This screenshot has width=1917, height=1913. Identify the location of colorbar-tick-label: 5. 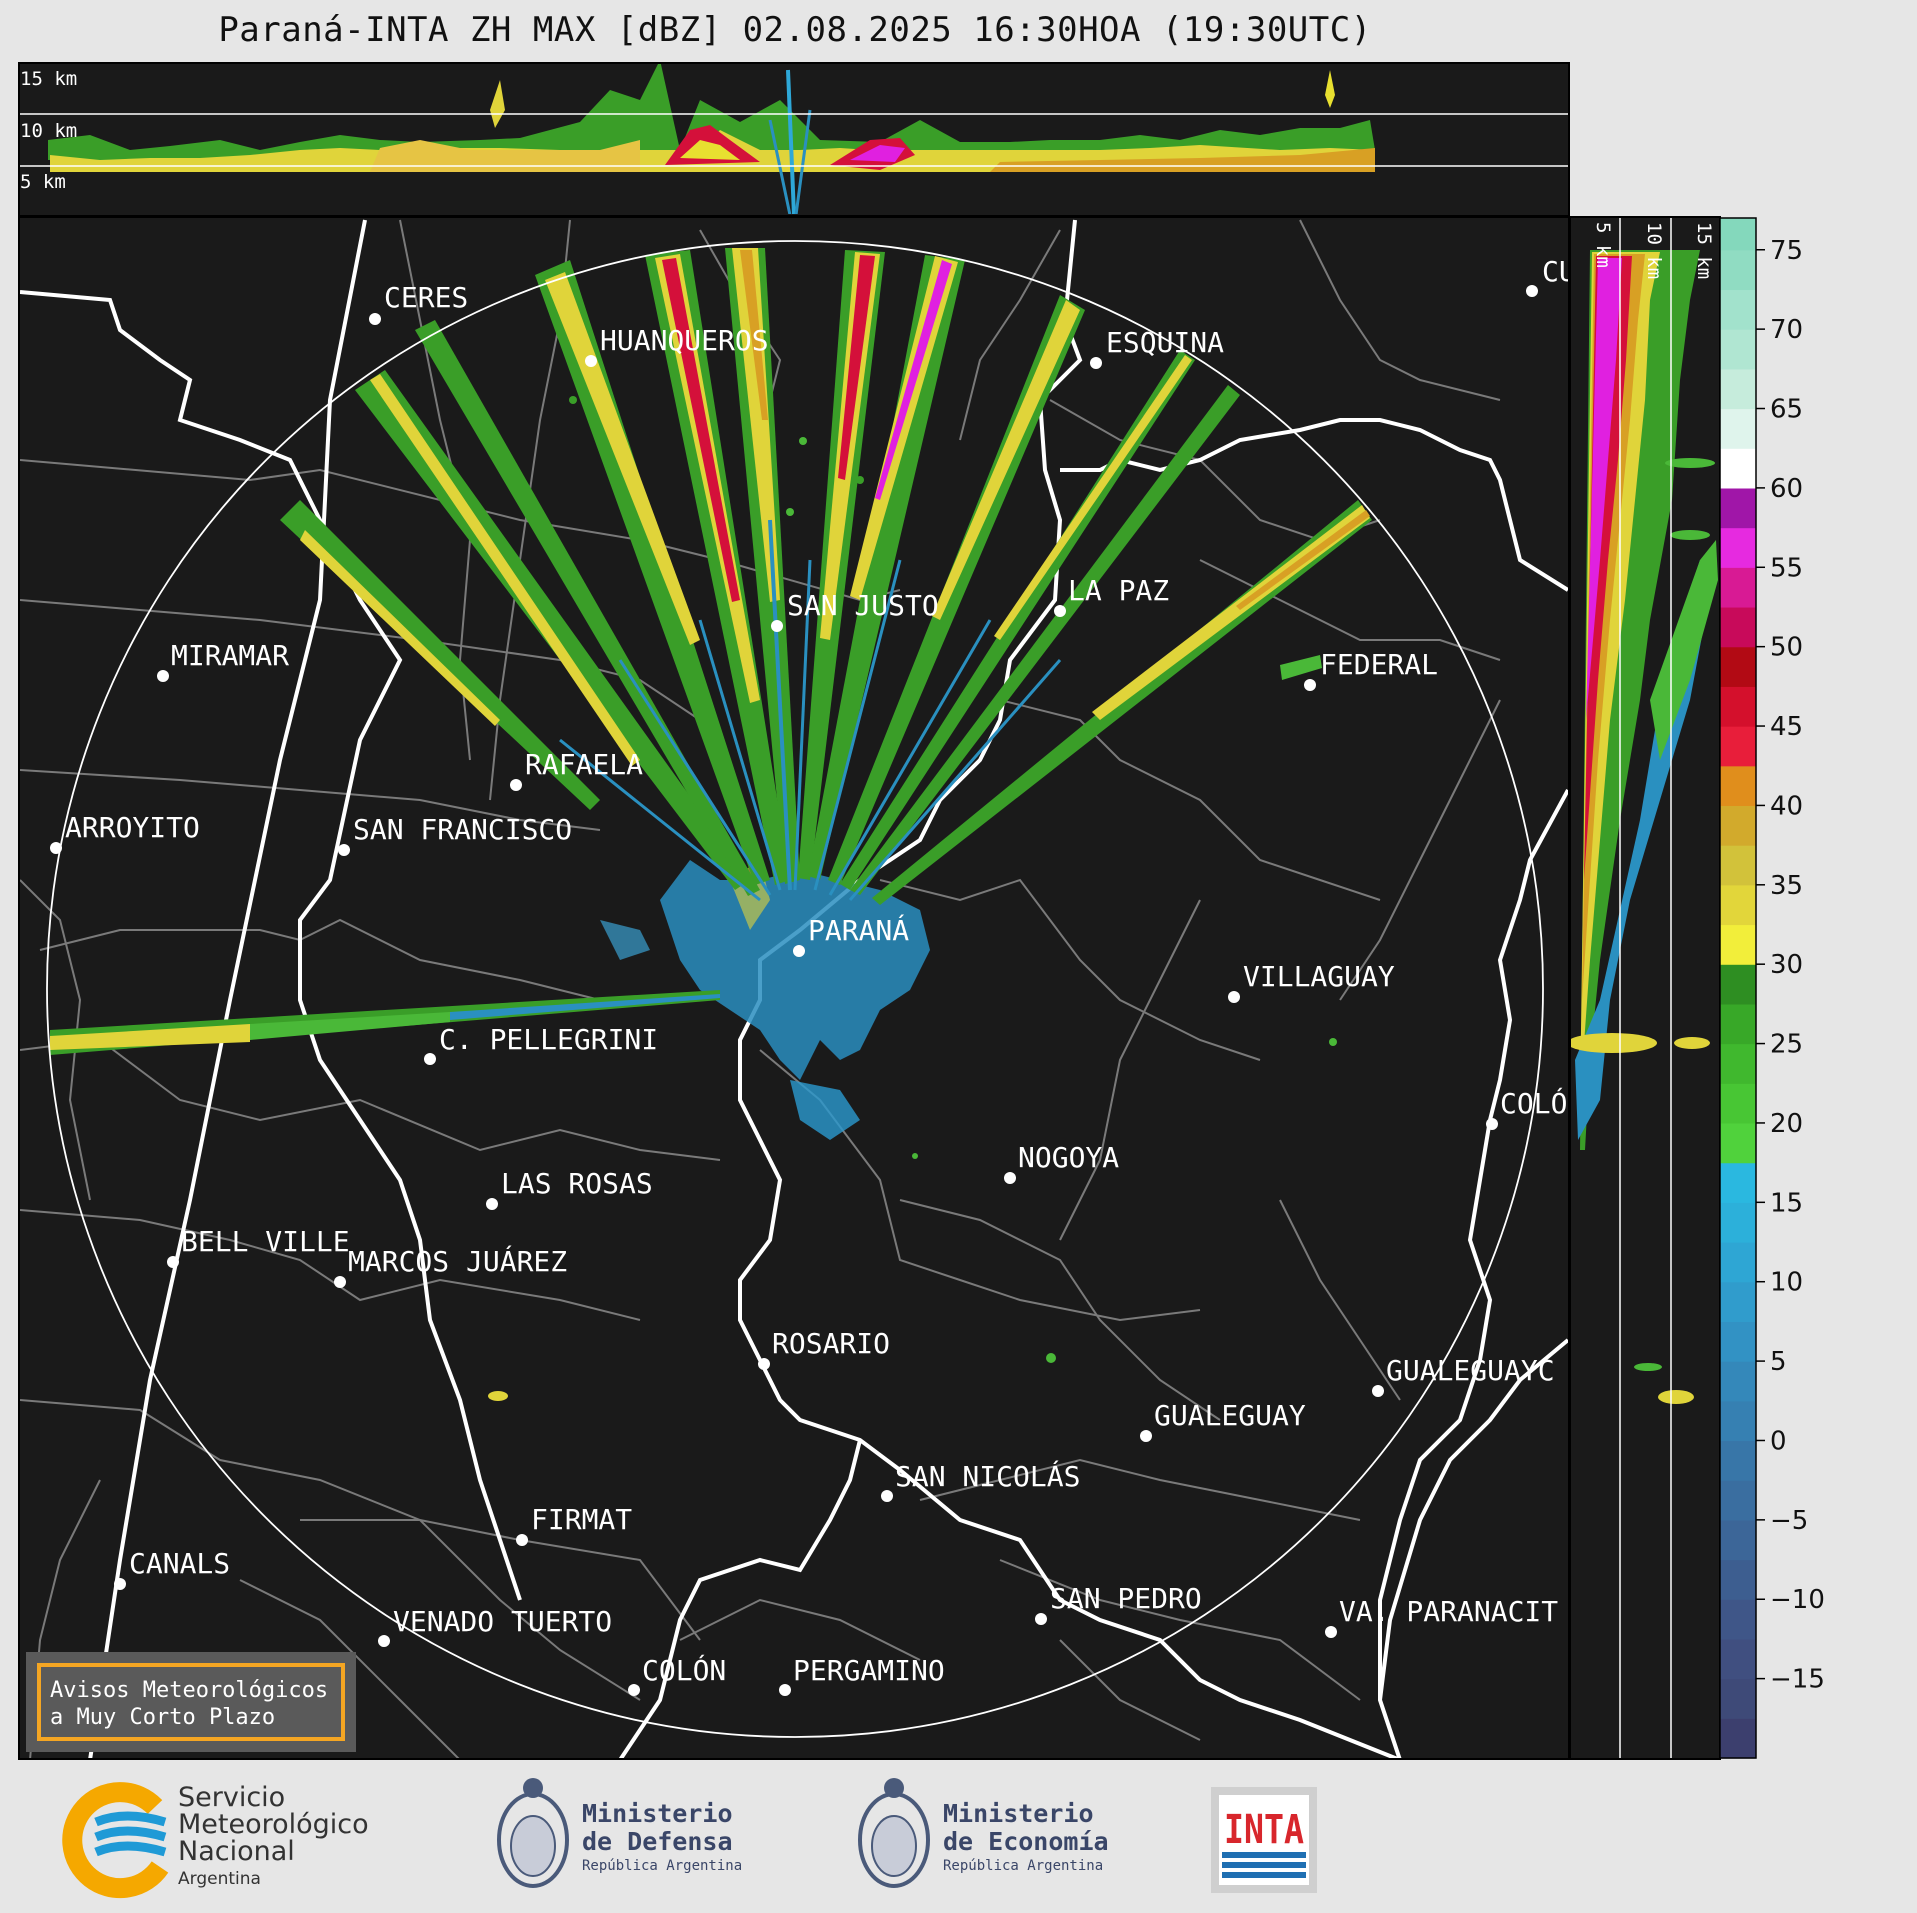
(1778, 1362).